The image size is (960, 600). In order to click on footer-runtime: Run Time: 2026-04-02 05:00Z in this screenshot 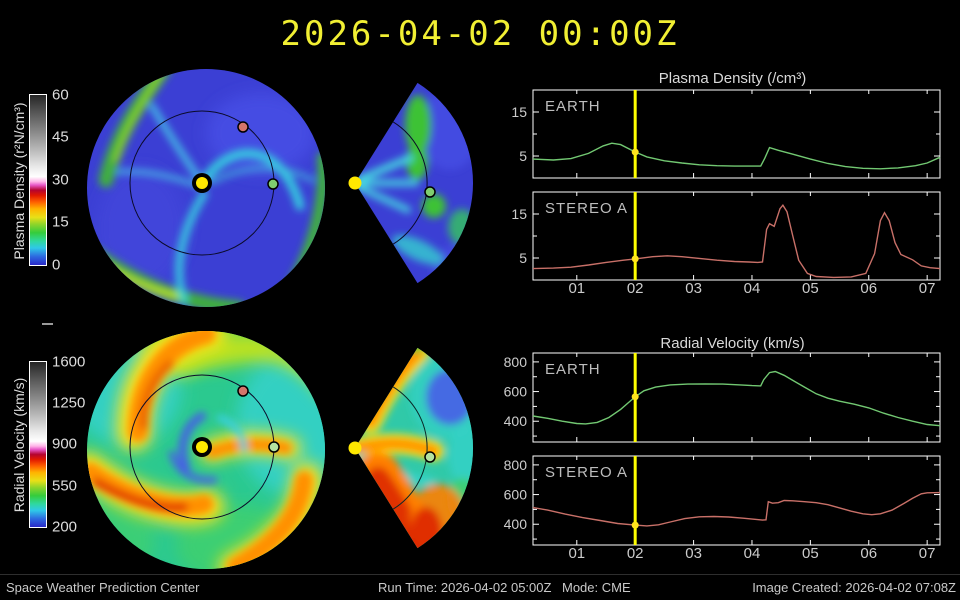, I will do `click(465, 587)`.